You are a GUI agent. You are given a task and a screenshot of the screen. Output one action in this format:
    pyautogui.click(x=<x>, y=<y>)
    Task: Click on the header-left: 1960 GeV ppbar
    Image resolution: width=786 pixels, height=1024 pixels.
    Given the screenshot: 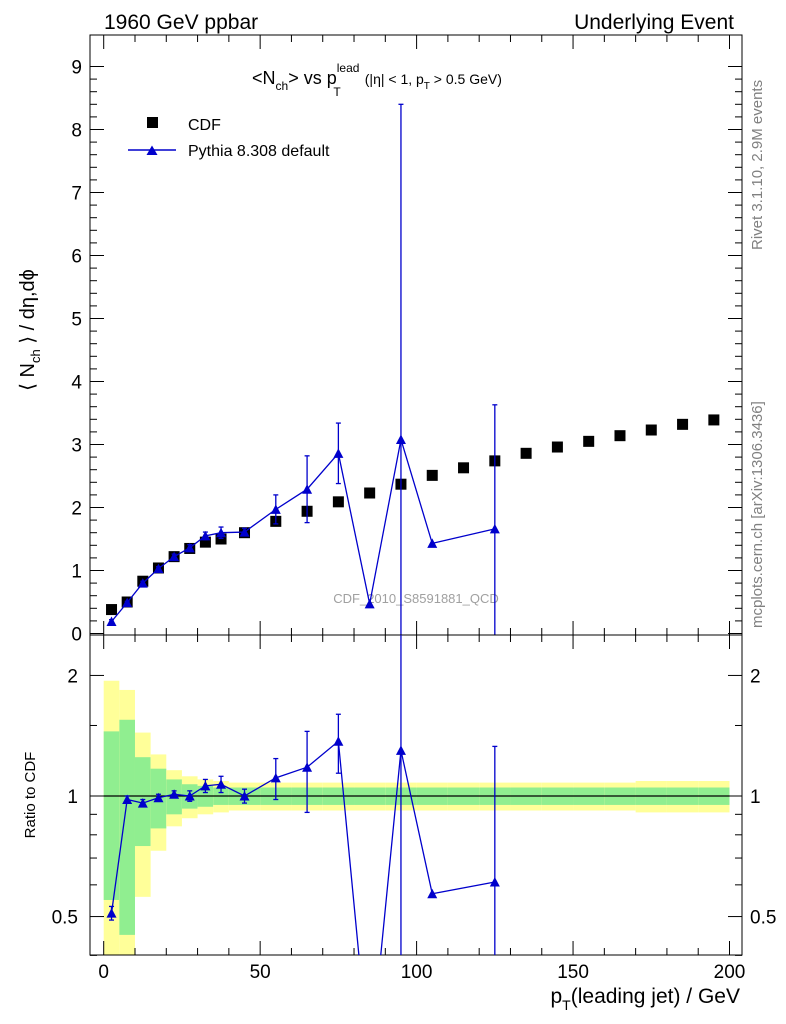 What is the action you would take?
    pyautogui.click(x=181, y=22)
    